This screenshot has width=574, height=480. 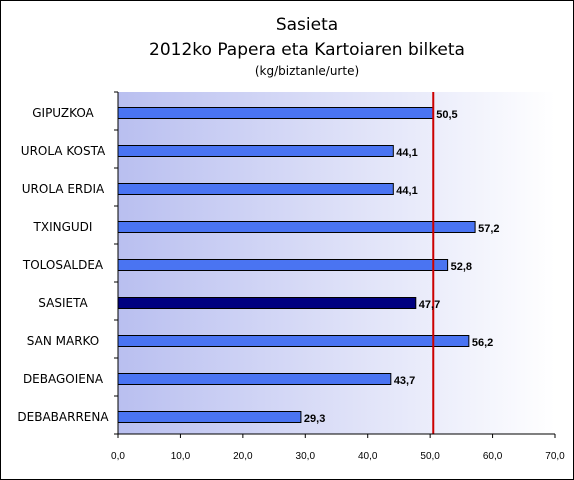 I want to click on x-tick-label: 60,0, so click(x=493, y=456).